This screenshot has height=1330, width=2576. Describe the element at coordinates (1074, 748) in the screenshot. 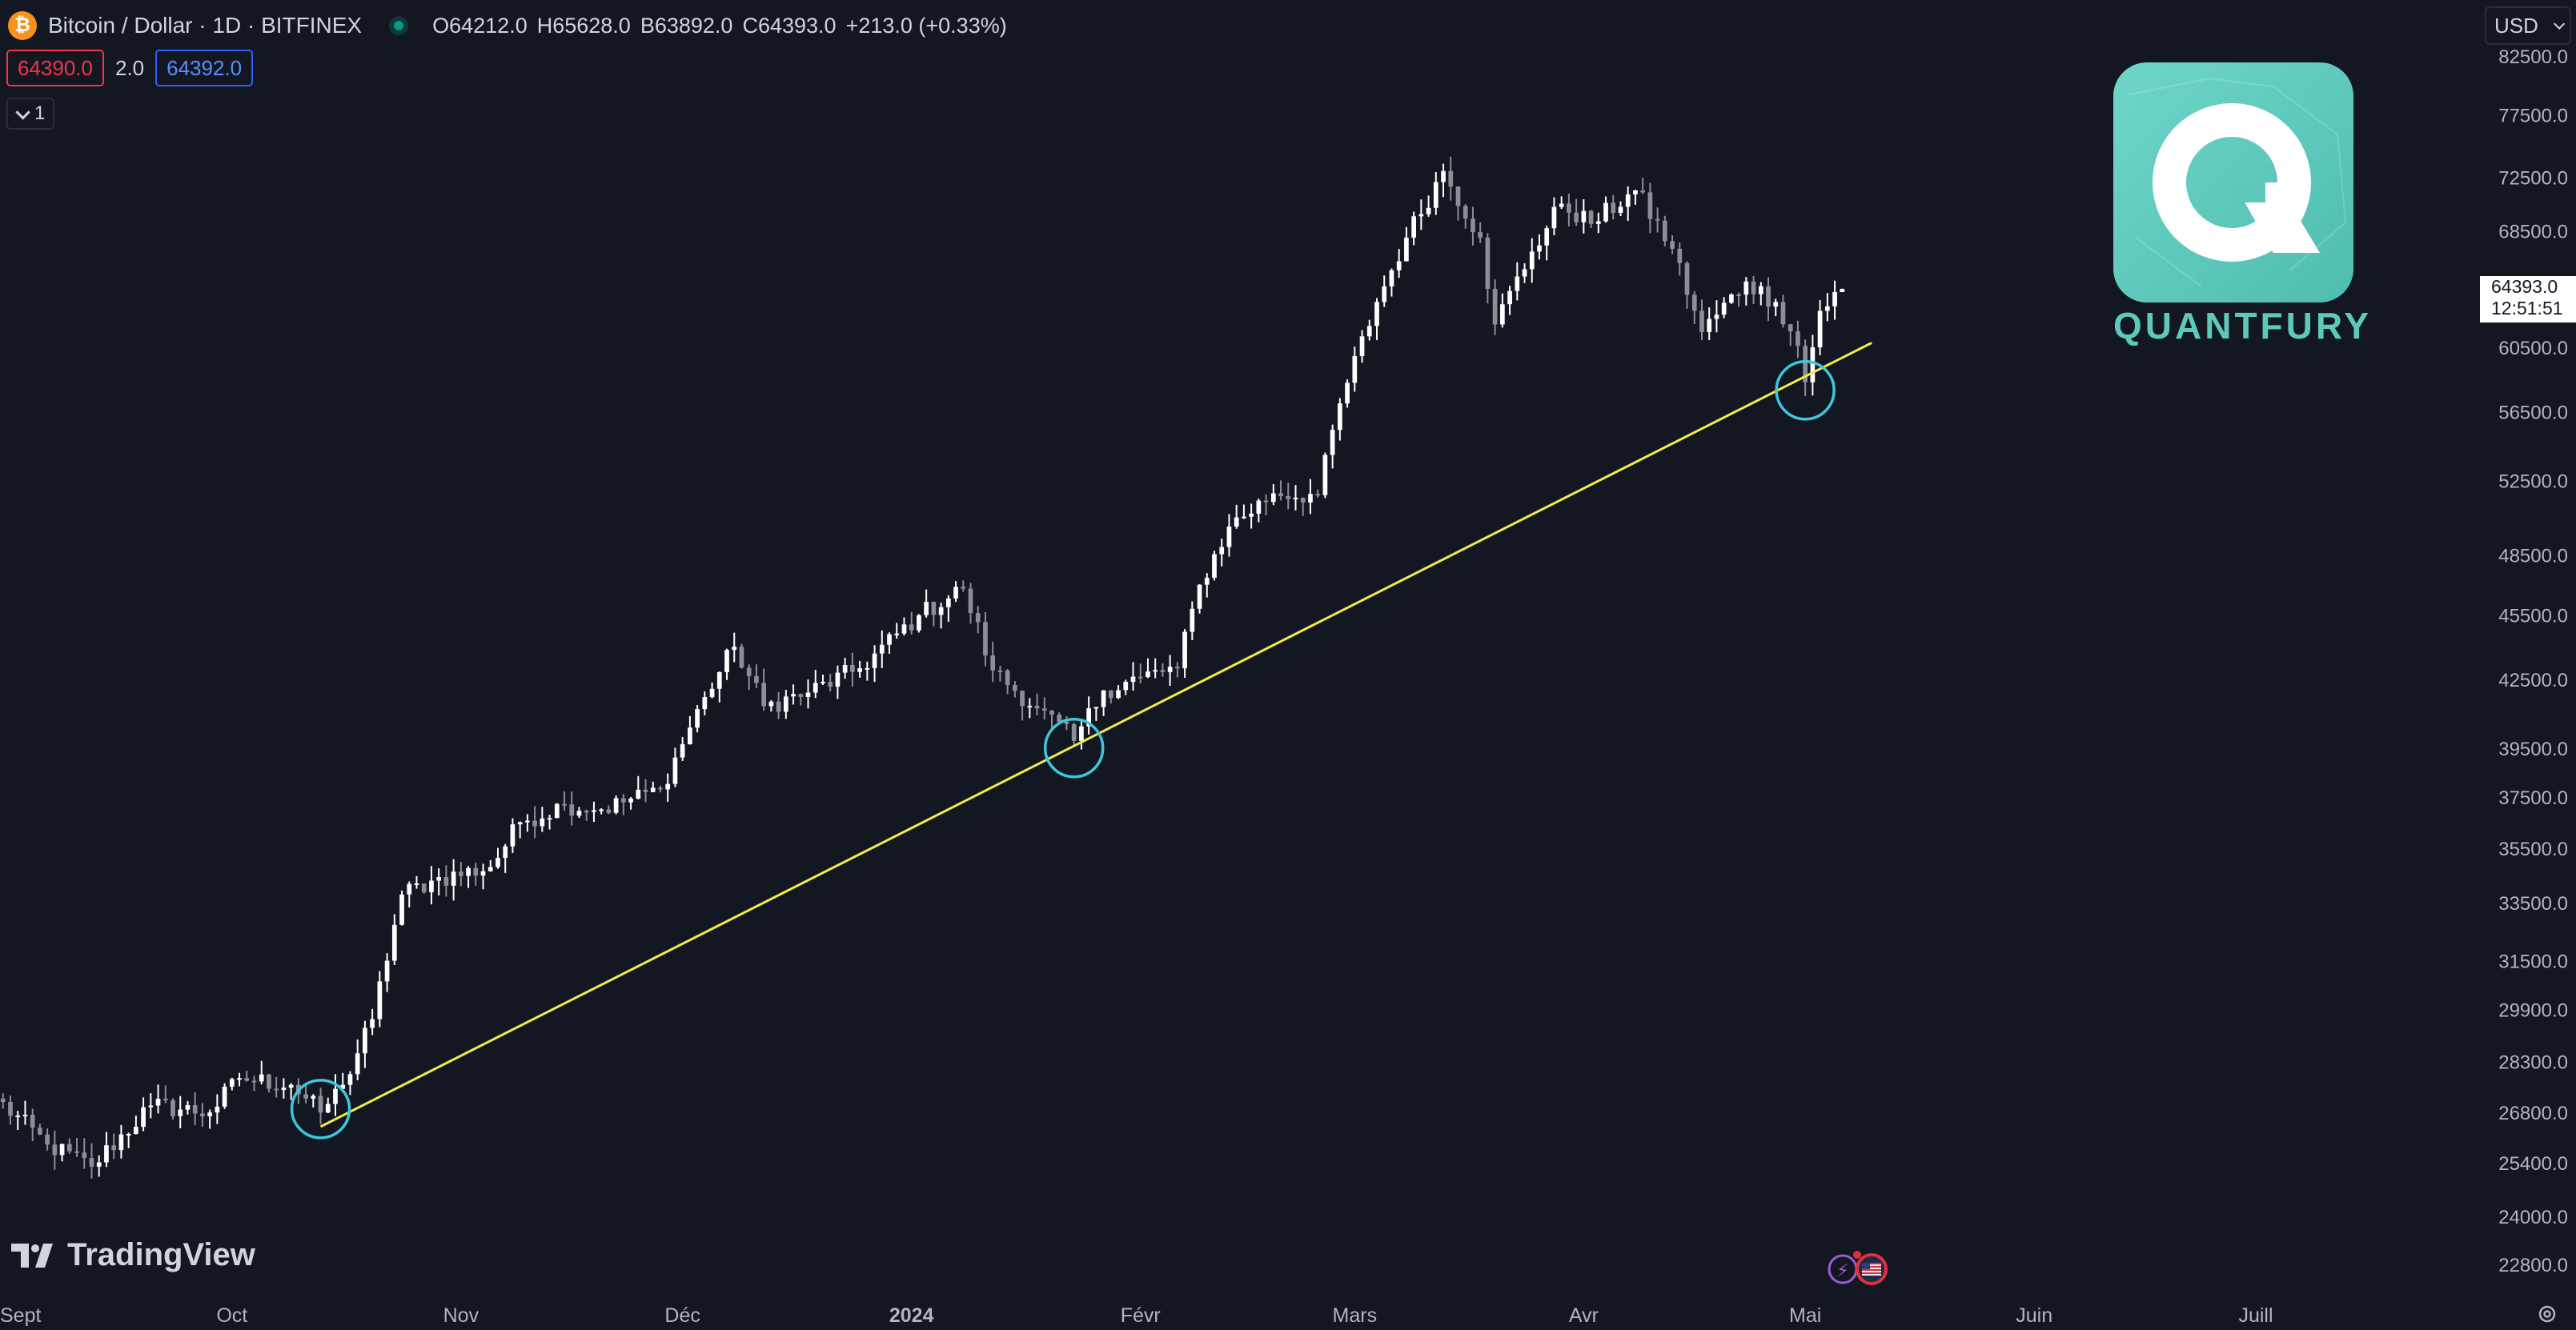

I see `trendline-touch-circle` at that location.